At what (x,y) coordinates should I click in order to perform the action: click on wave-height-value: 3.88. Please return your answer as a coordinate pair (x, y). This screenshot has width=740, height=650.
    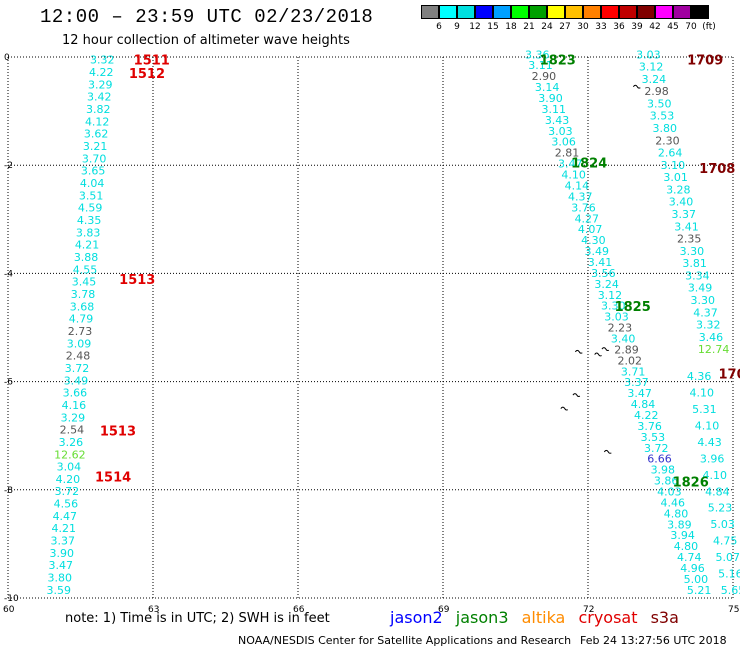
    Looking at the image, I should click on (86, 257).